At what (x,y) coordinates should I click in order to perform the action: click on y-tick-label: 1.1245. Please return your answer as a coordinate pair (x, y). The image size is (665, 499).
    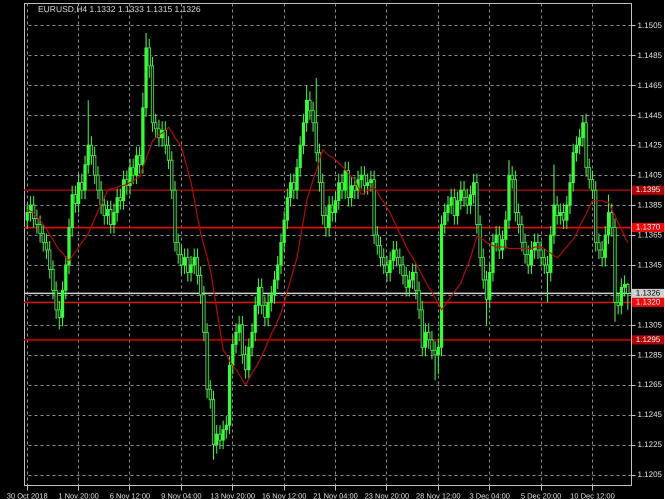
    Looking at the image, I should click on (650, 415).